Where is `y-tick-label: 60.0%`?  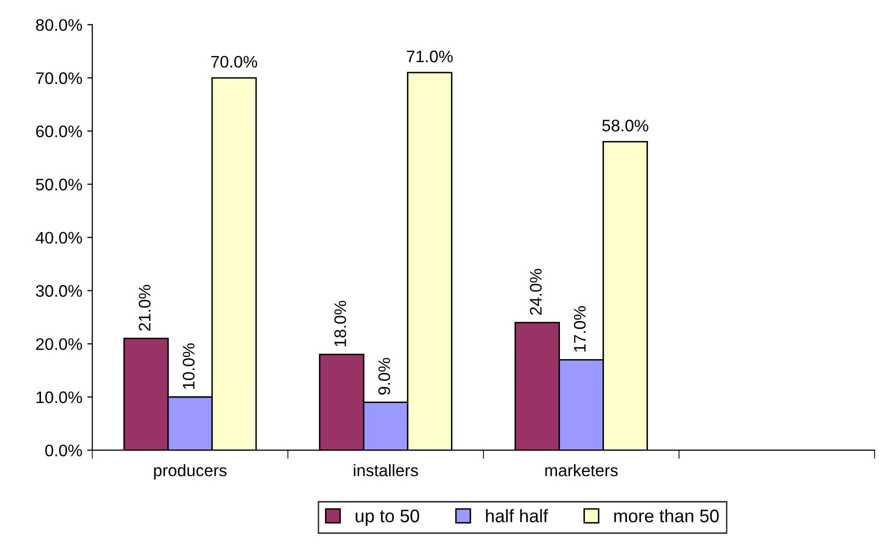
y-tick-label: 60.0% is located at coordinates (59, 131).